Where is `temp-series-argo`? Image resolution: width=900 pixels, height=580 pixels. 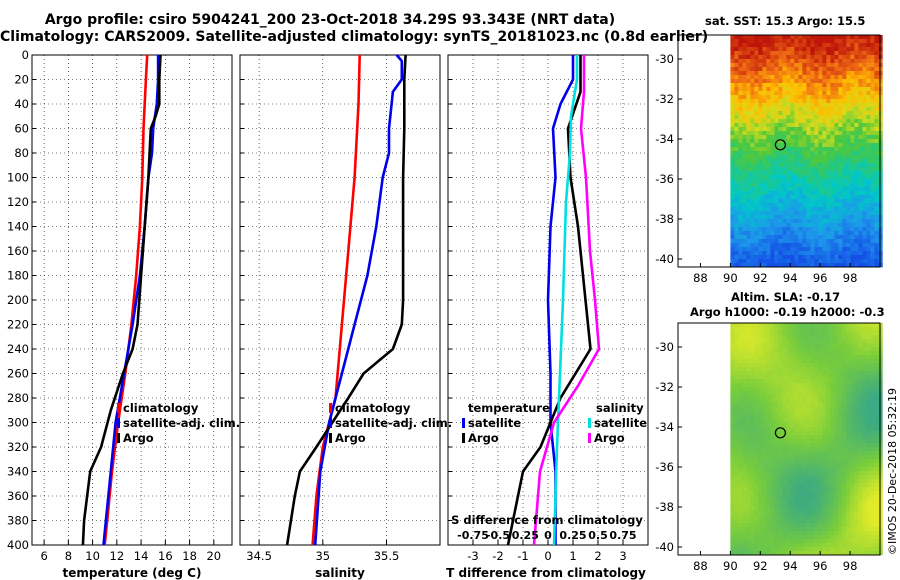 temp-series-argo is located at coordinates (121, 300).